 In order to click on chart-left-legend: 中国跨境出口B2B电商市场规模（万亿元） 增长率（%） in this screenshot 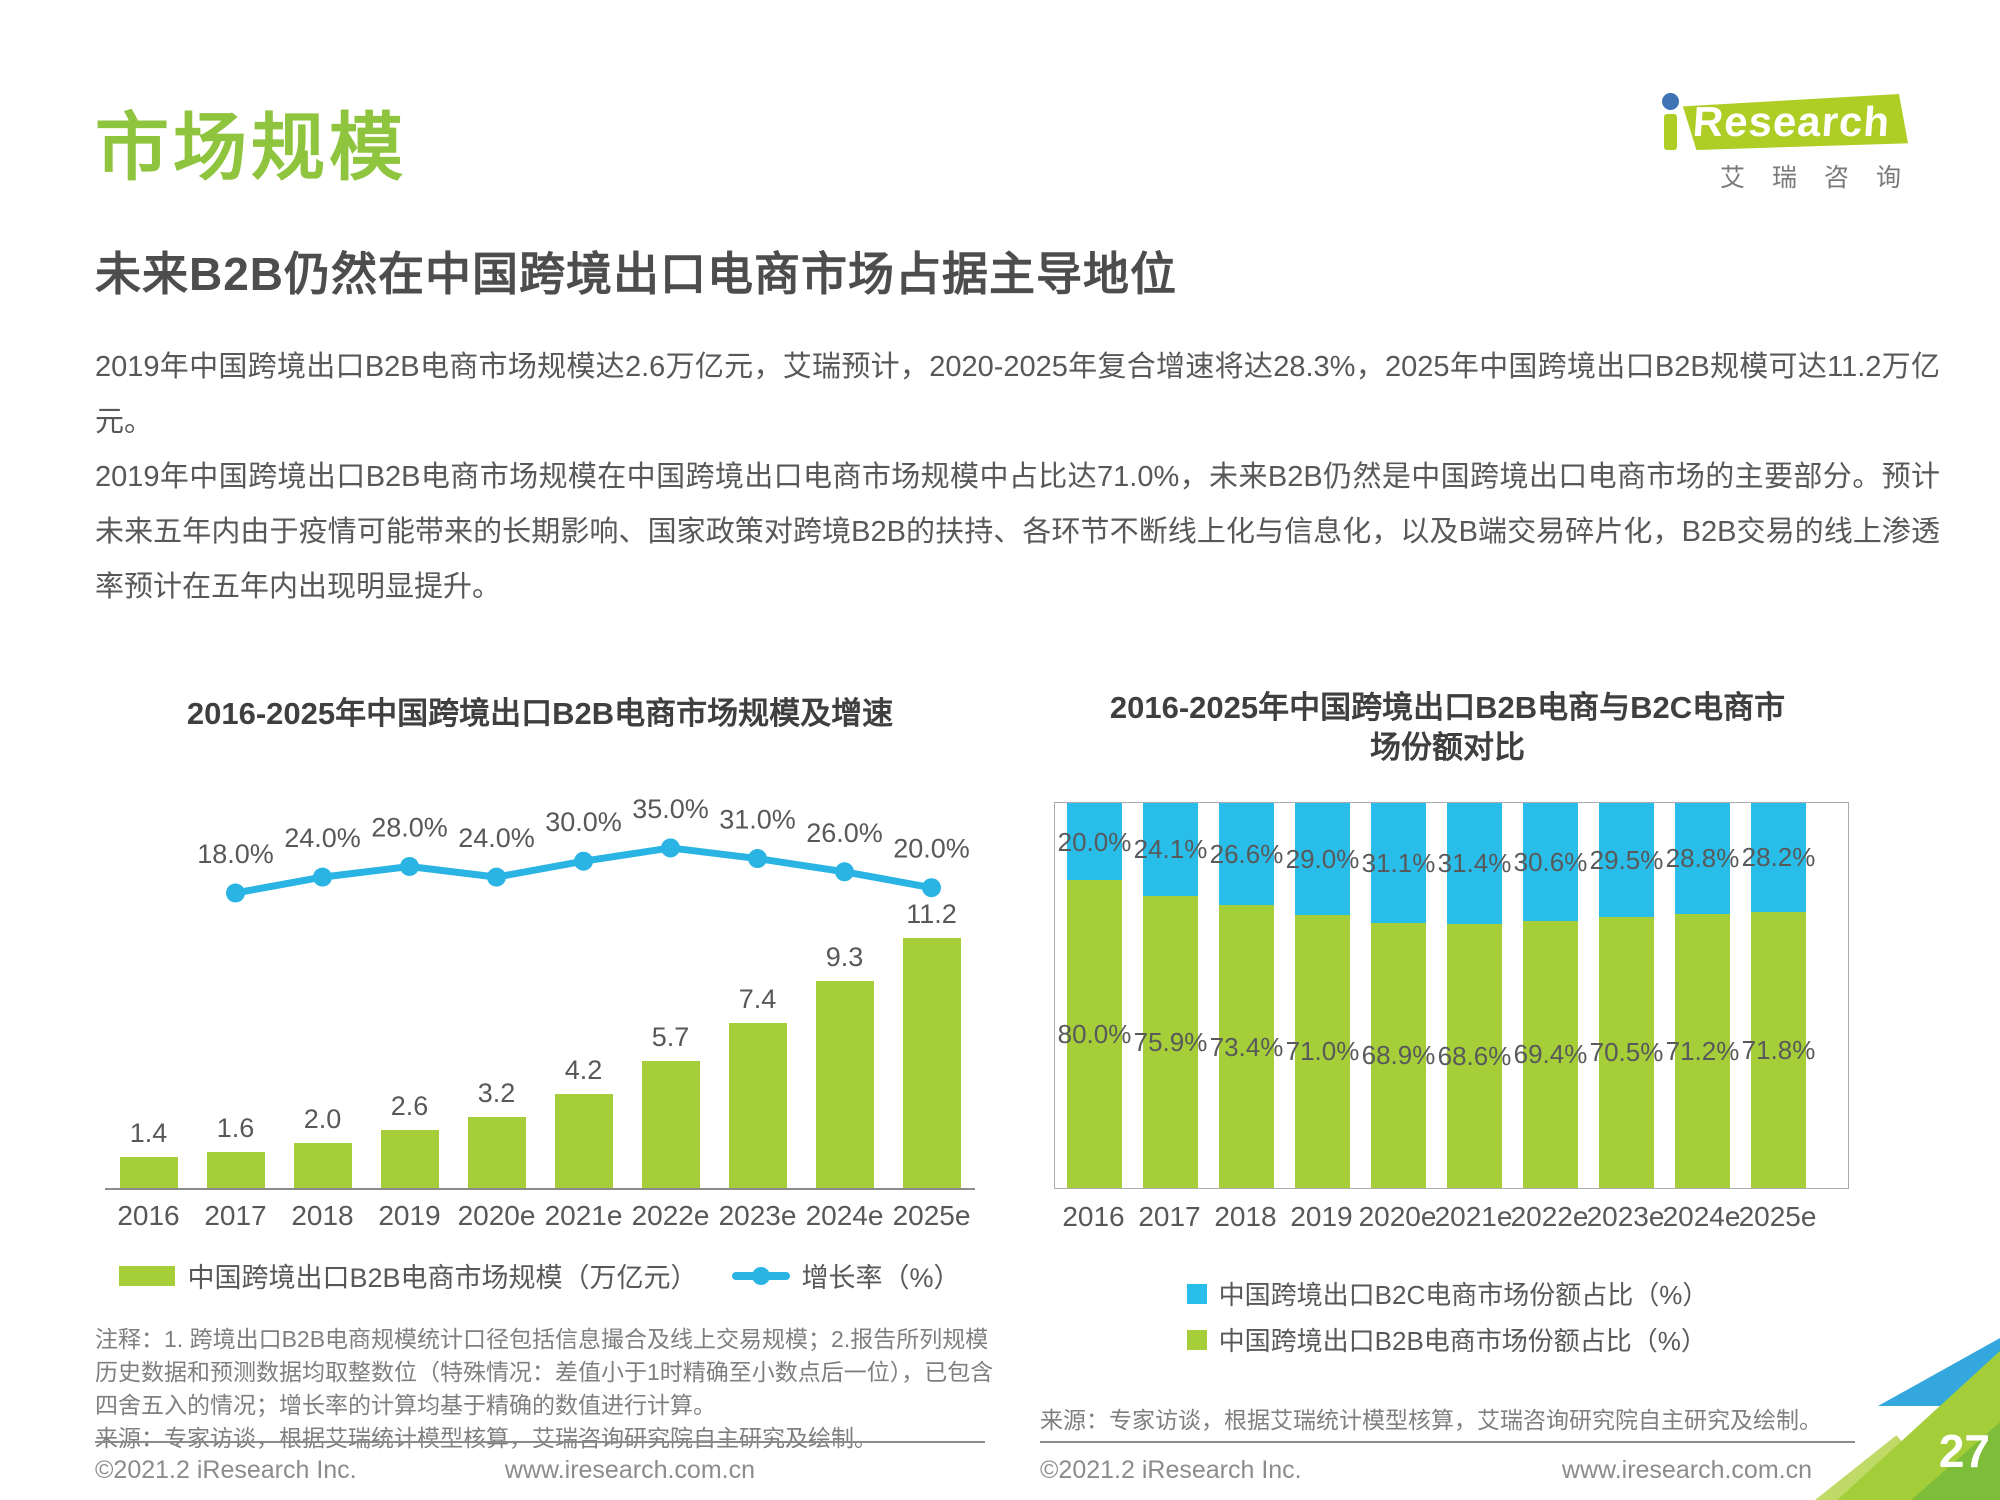, I will do `click(540, 1275)`.